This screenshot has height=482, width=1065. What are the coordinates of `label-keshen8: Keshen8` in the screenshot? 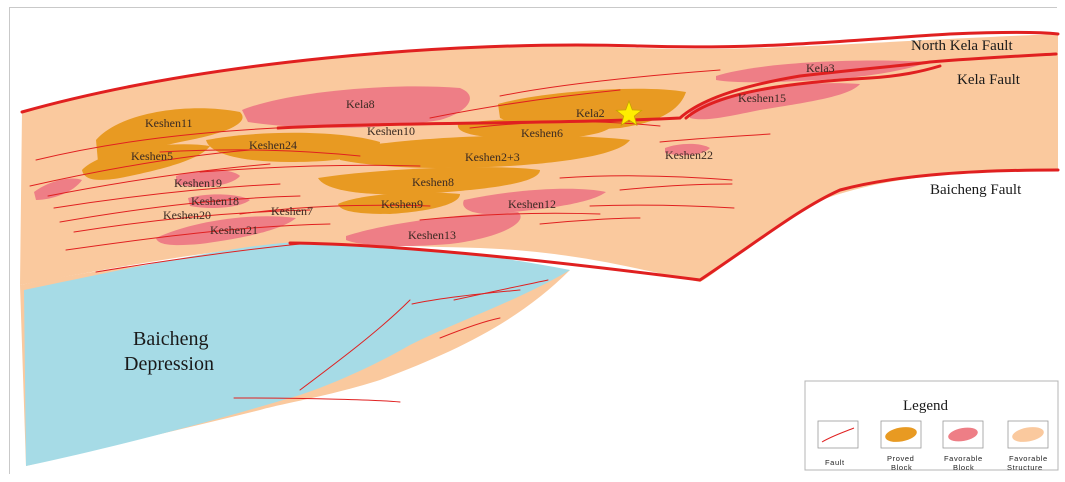 It's located at (433, 182).